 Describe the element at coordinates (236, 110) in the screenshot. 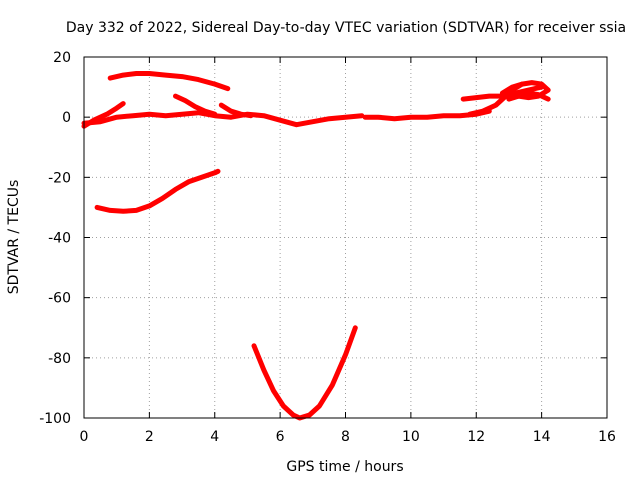

I see `series-arc-bump-4h` at that location.